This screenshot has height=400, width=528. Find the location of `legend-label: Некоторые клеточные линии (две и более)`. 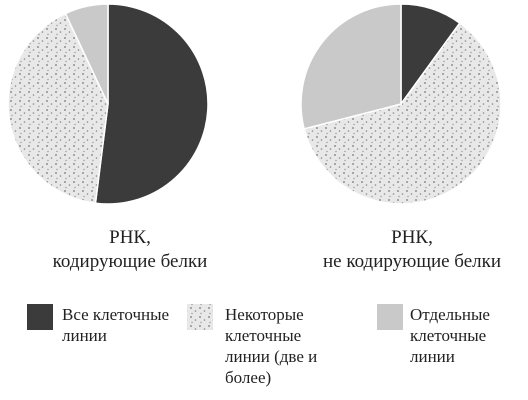

legend-label: Некоторые клеточные линии (две и более) is located at coordinates (271, 346).